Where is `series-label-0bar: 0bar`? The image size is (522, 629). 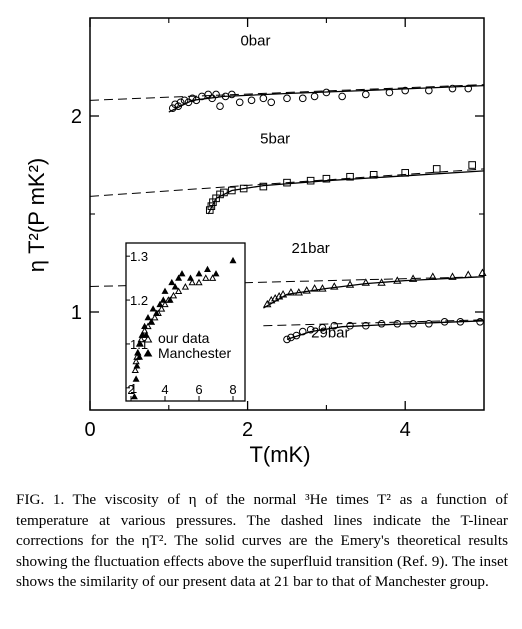
series-label-0bar: 0bar is located at coordinates (255, 40).